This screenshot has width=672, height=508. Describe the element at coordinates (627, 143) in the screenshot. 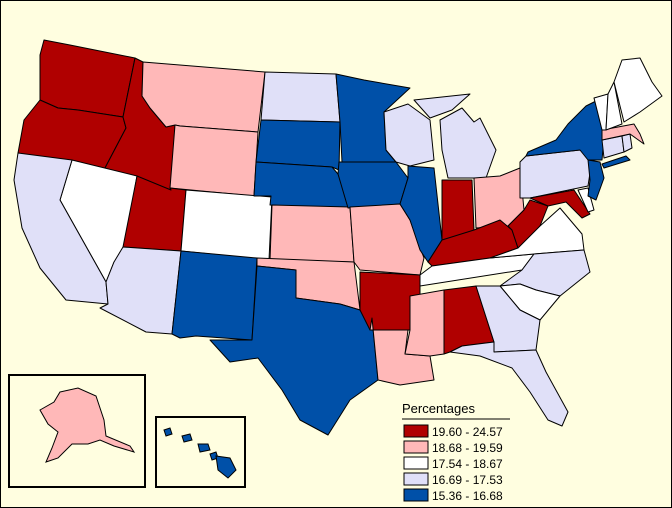

I see `state-RI` at that location.